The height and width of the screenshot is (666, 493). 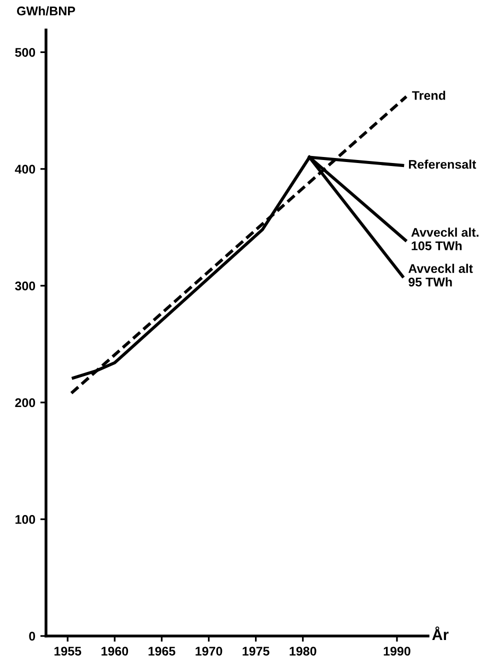 What do you see at coordinates (25, 169) in the screenshot?
I see `y-tick-label: 400` at bounding box center [25, 169].